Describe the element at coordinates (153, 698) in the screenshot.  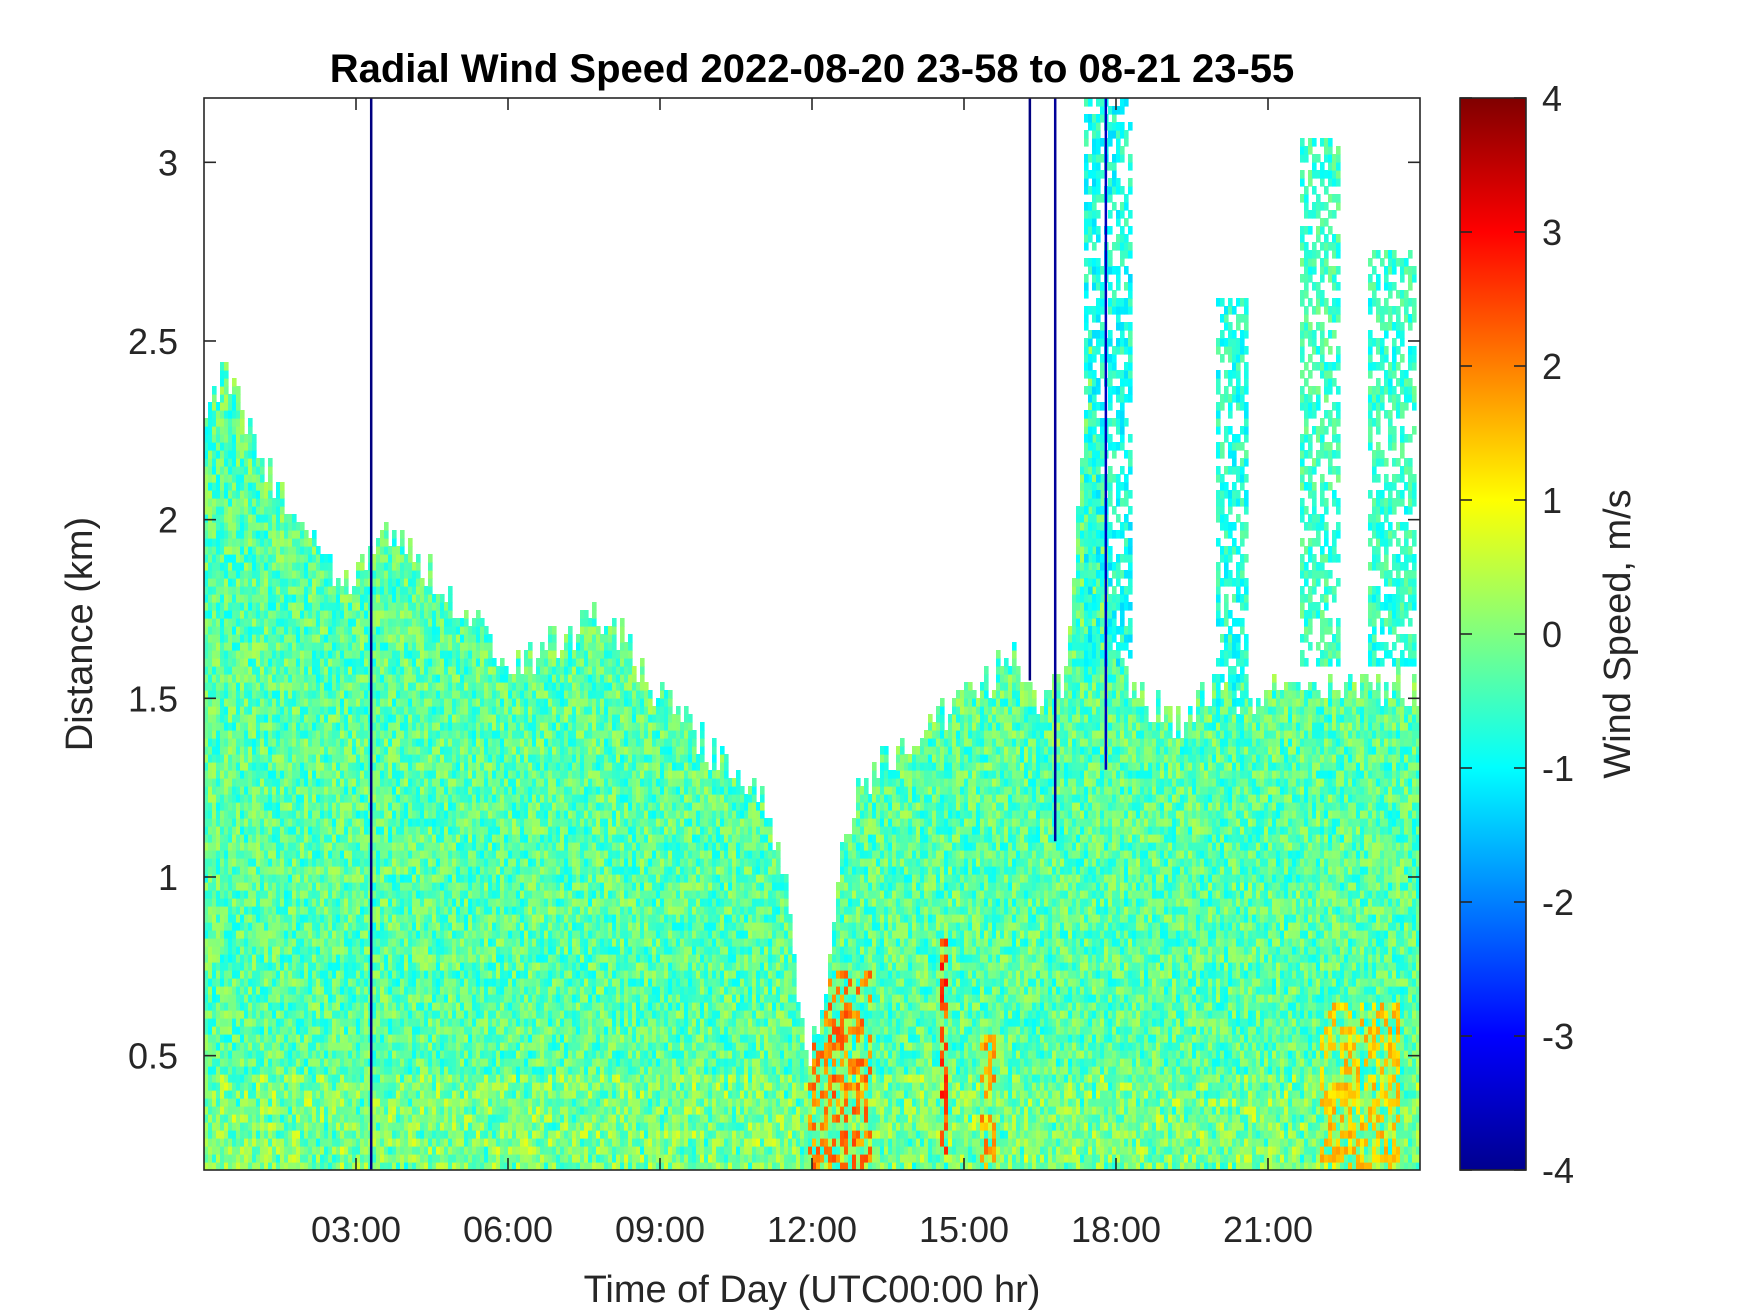
I see `y-tick-label: 1.5` at that location.